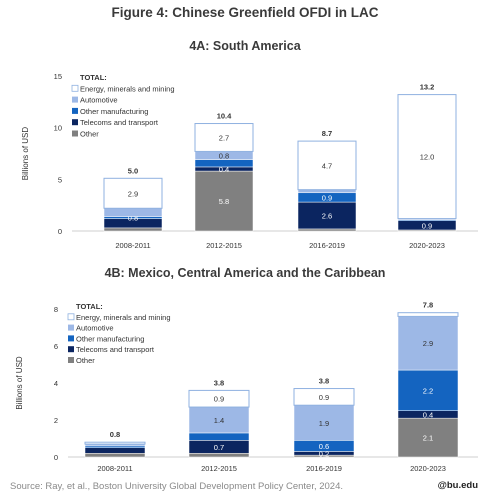 This screenshot has width=490, height=497. I want to click on data-label: 2.6, so click(327, 216).